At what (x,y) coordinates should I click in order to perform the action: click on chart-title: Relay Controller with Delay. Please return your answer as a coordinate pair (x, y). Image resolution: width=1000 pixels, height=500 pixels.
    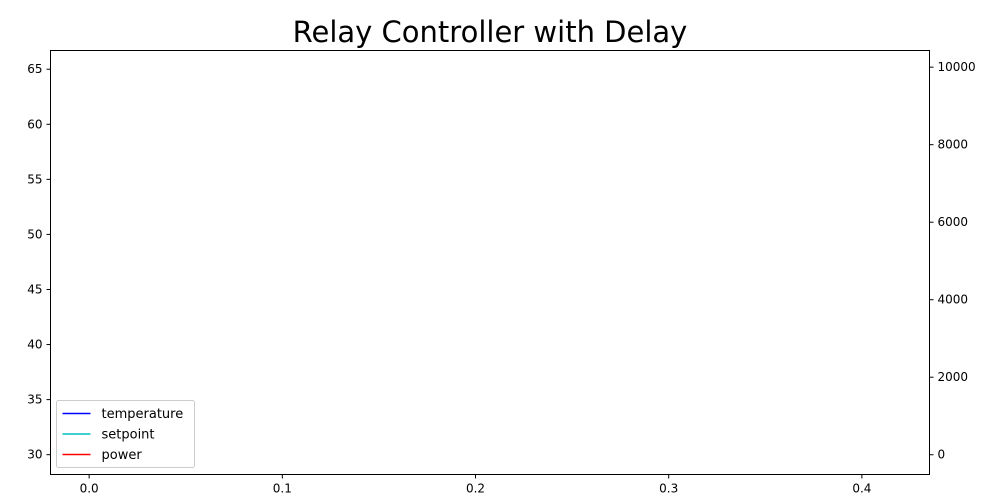
    Looking at the image, I should click on (490, 32).